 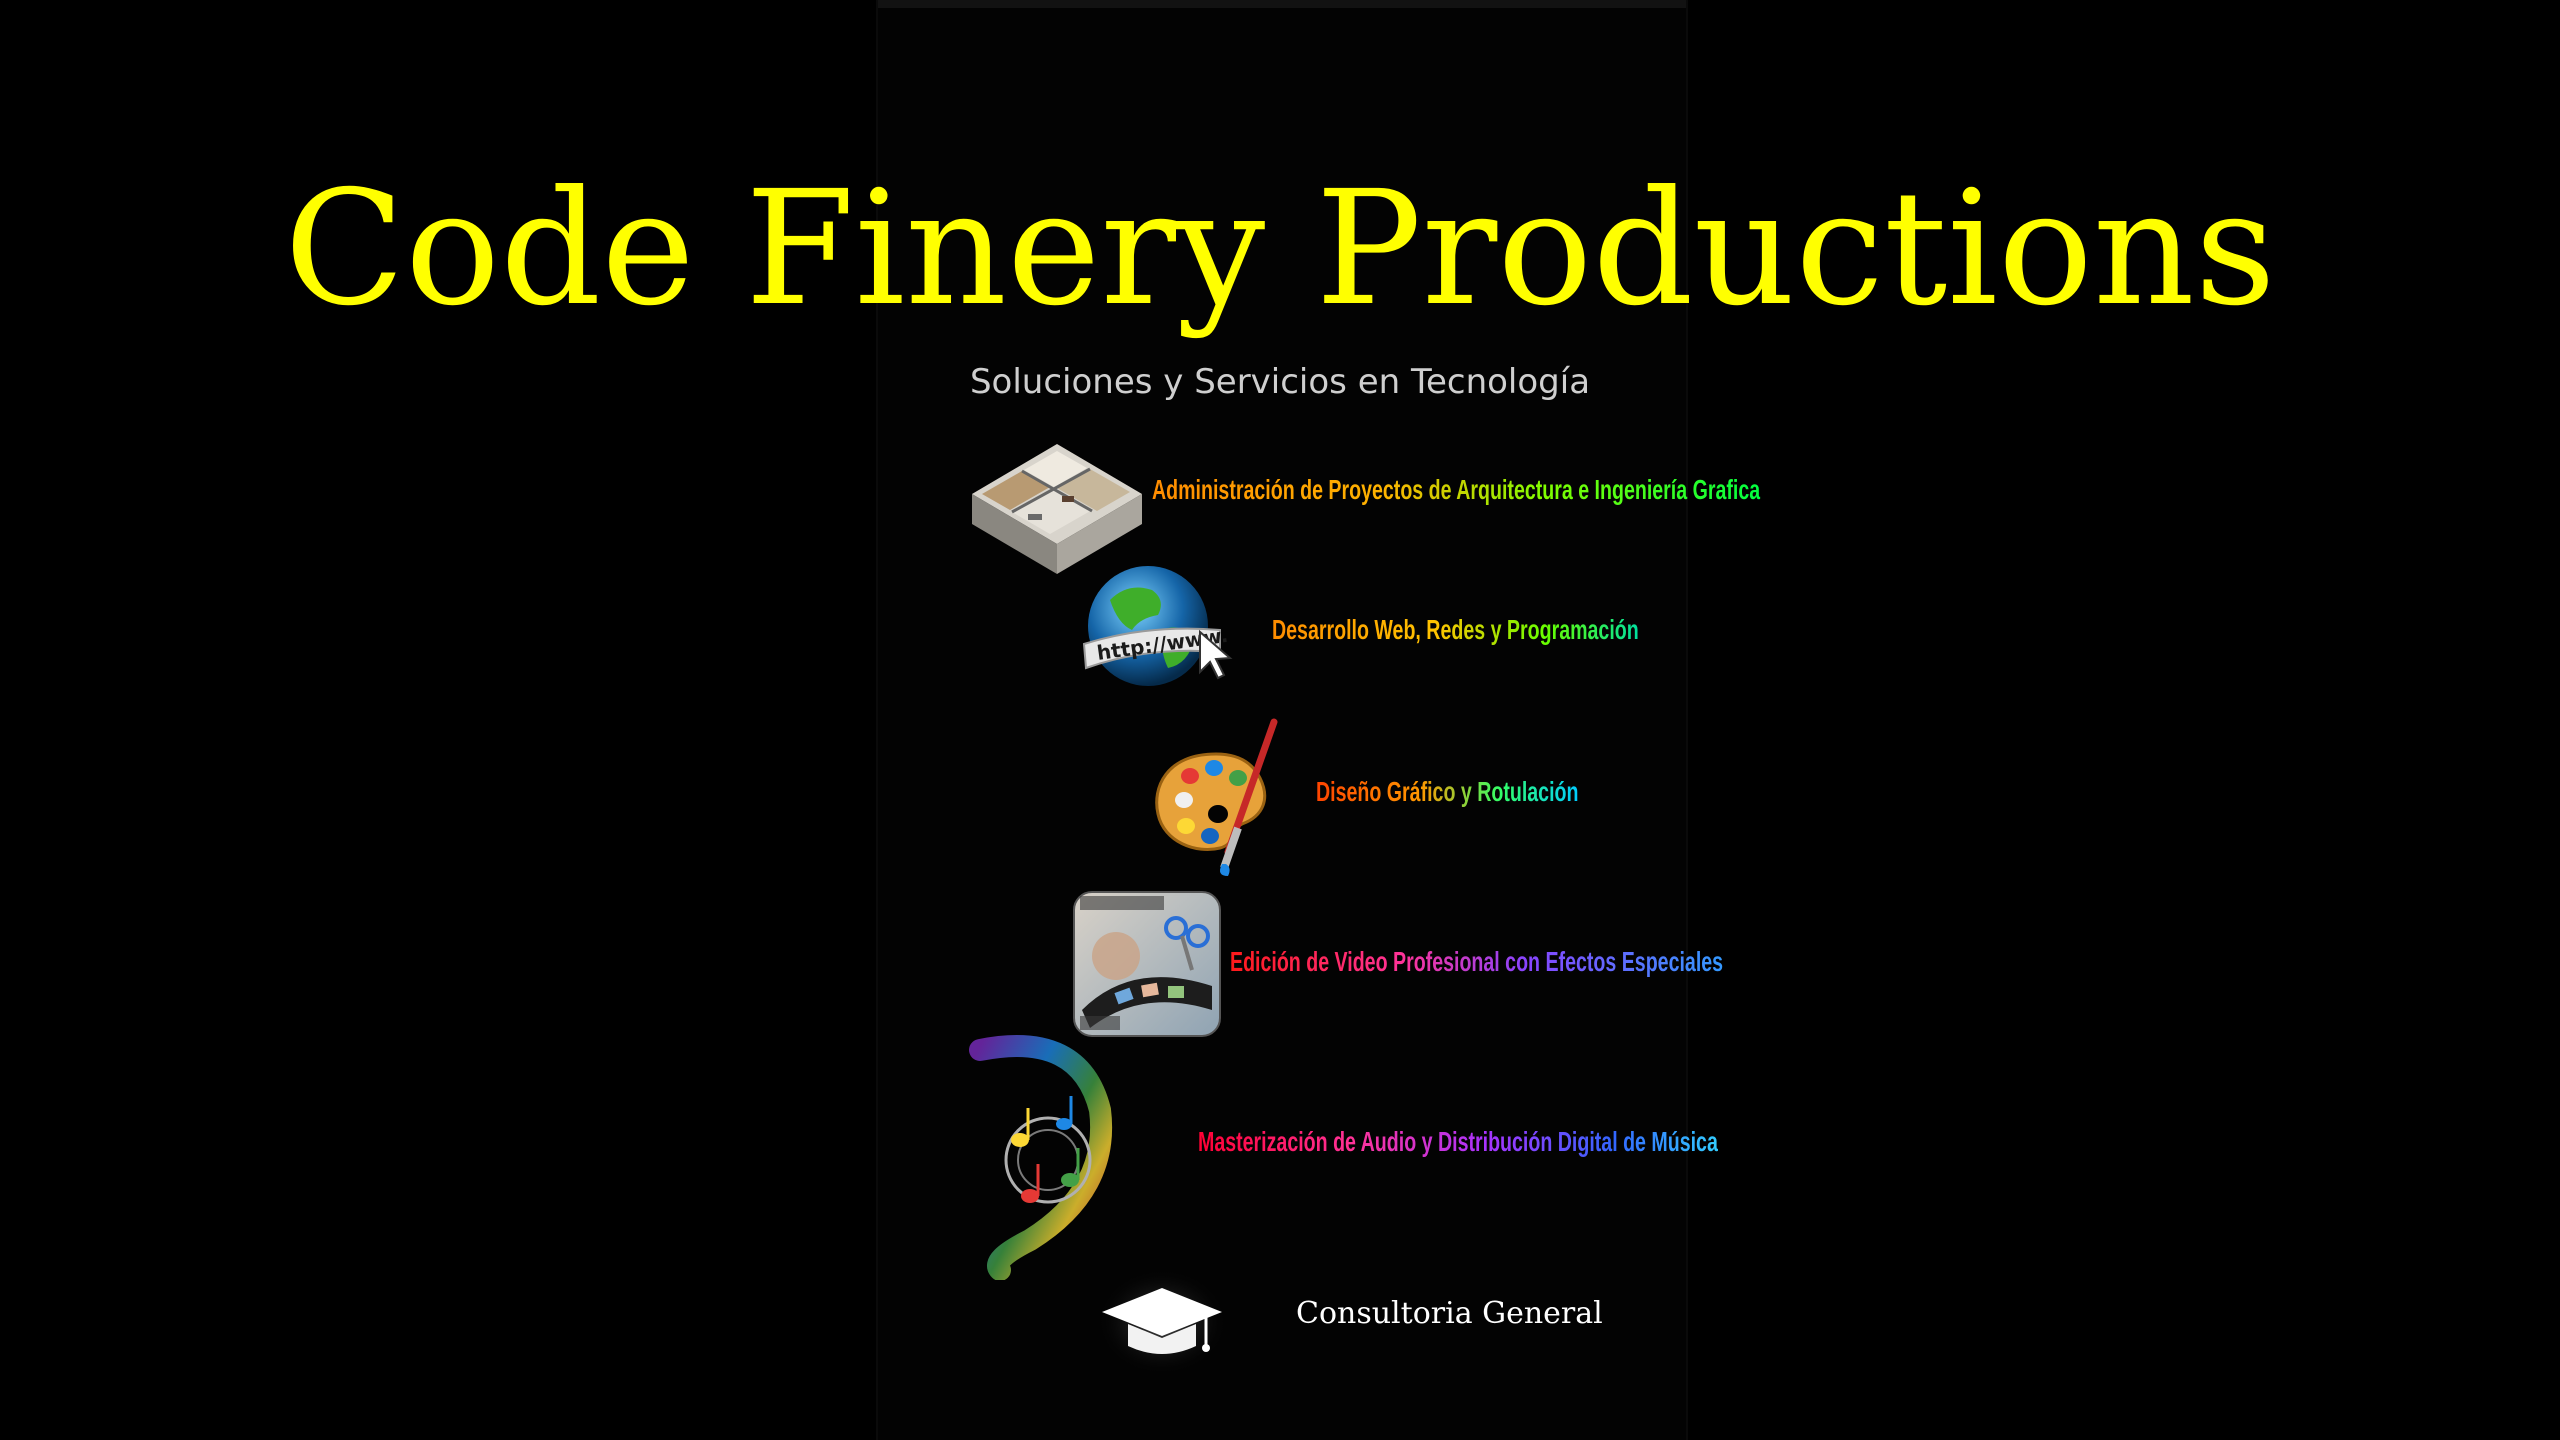 I want to click on service-label-design: Diseño Gráfico y Rotulación, so click(x=1447, y=791).